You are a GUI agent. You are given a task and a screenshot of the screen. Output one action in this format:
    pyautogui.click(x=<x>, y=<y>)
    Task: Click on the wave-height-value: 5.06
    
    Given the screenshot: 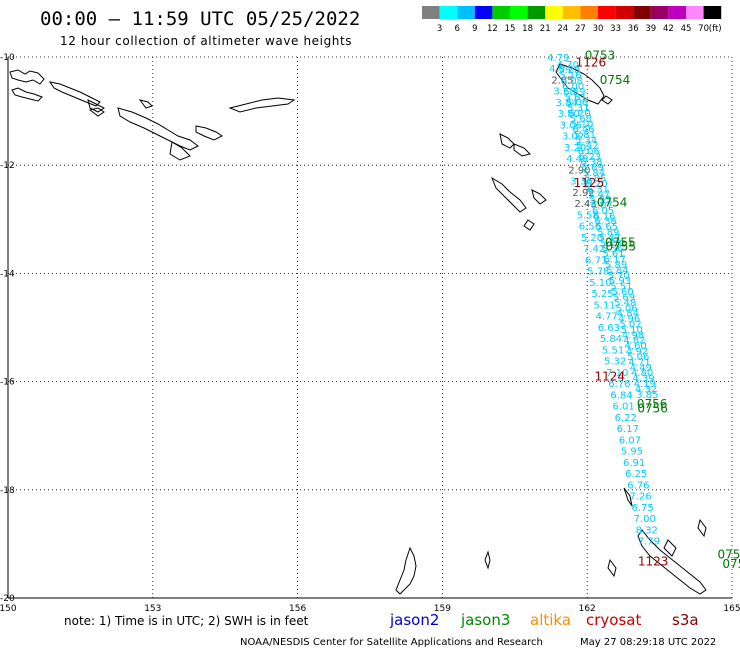 What is the action you would take?
    pyautogui.click(x=626, y=308)
    